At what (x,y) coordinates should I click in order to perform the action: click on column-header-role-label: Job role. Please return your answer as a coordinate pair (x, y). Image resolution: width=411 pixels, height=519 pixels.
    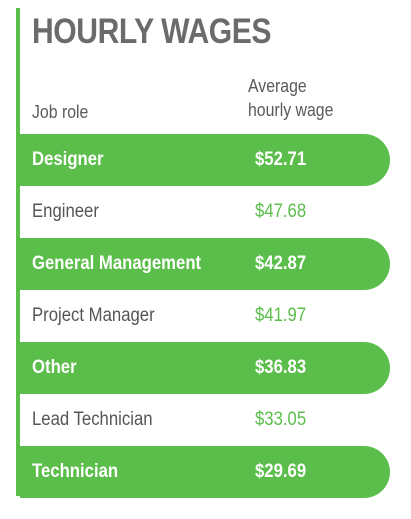
    Looking at the image, I should click on (60, 112).